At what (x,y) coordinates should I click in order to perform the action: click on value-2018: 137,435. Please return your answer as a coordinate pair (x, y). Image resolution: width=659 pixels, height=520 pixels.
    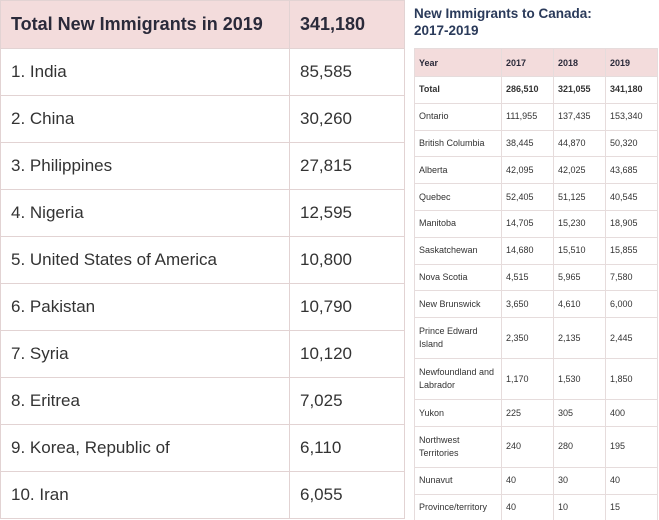
    Looking at the image, I should click on (579, 116).